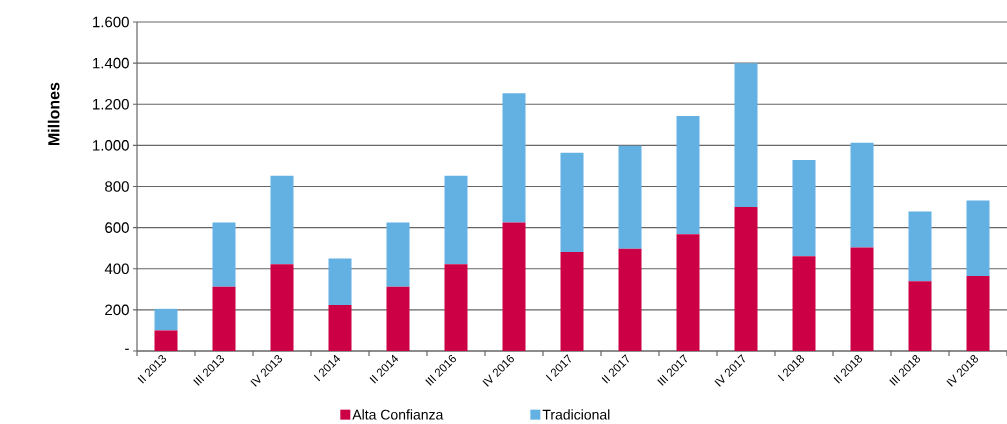 The width and height of the screenshot is (1007, 424). I want to click on y-tick-label: 400, so click(116, 269).